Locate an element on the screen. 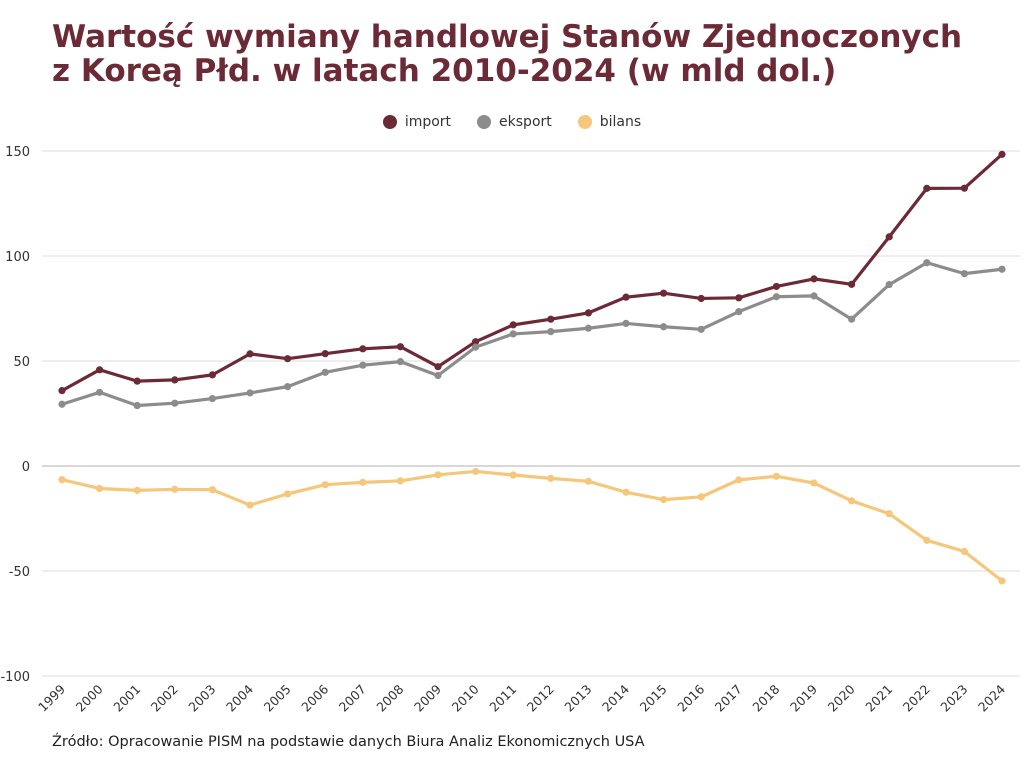 The image size is (1024, 768). data-point-import-2020 is located at coordinates (852, 284).